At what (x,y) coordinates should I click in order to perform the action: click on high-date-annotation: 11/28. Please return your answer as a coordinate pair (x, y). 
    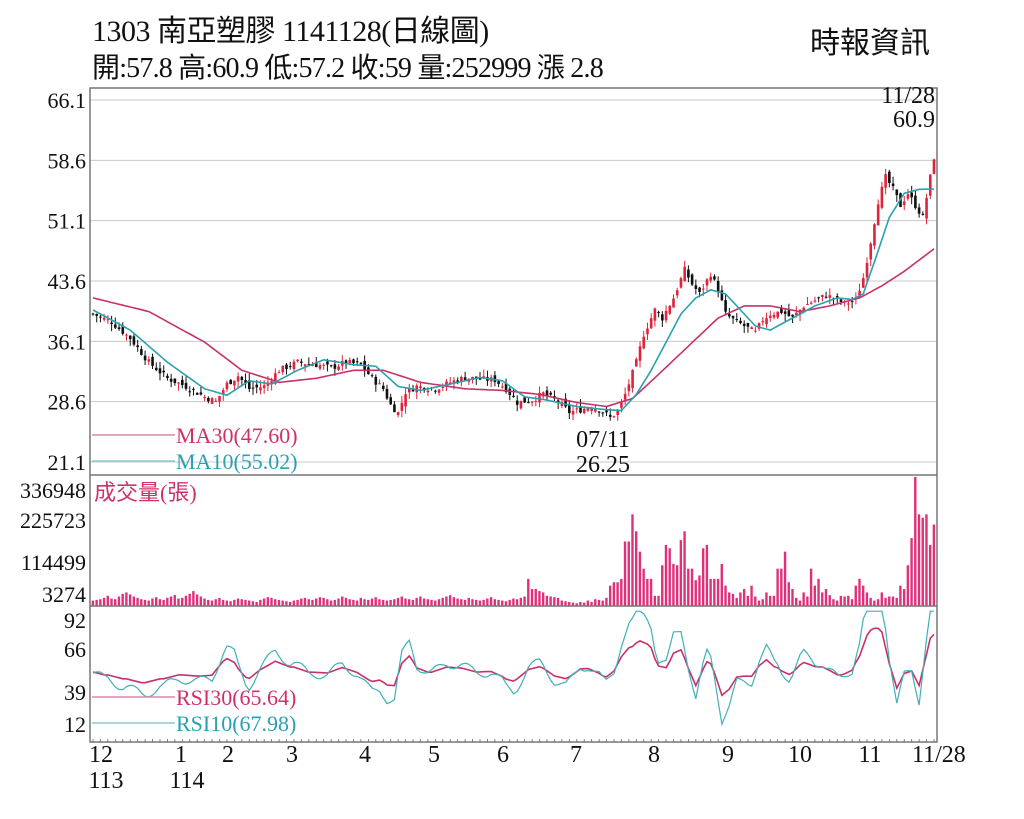
    Looking at the image, I should click on (908, 96).